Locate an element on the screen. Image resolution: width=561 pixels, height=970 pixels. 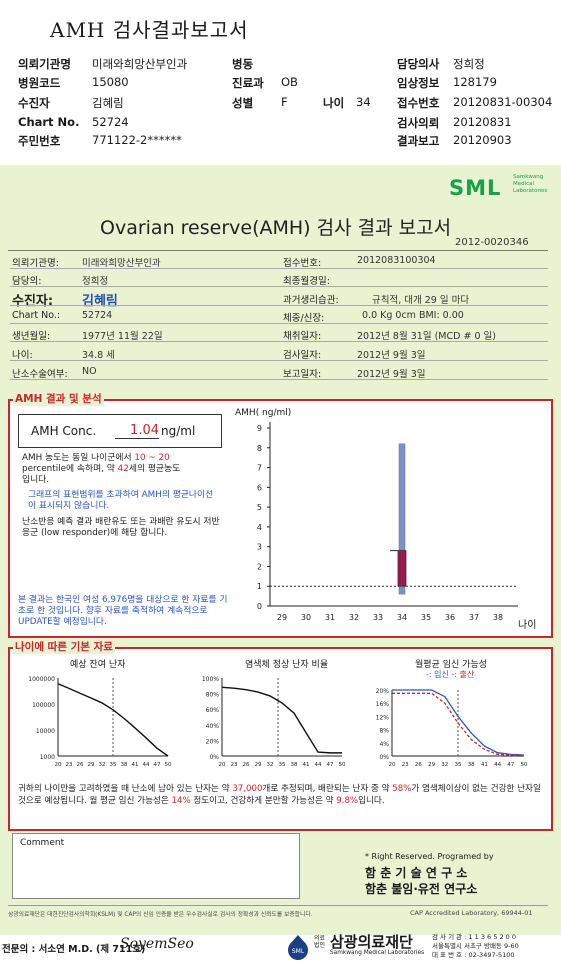
rrn-value: 771122-2****** is located at coordinates (137, 140).